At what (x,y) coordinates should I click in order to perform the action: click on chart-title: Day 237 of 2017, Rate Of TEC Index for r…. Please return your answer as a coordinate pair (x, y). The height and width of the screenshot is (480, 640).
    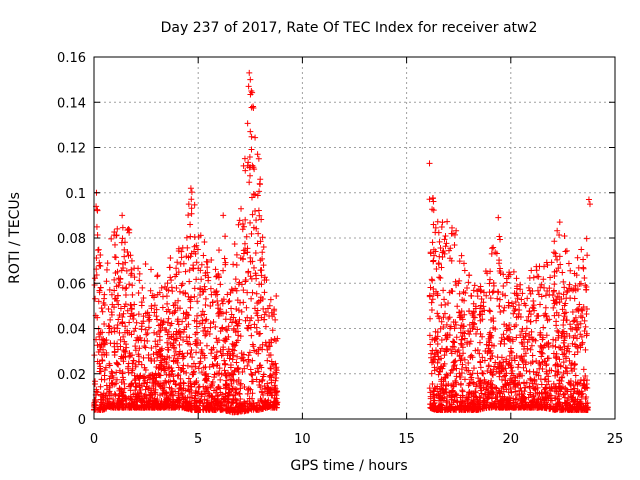
    Looking at the image, I should click on (349, 28).